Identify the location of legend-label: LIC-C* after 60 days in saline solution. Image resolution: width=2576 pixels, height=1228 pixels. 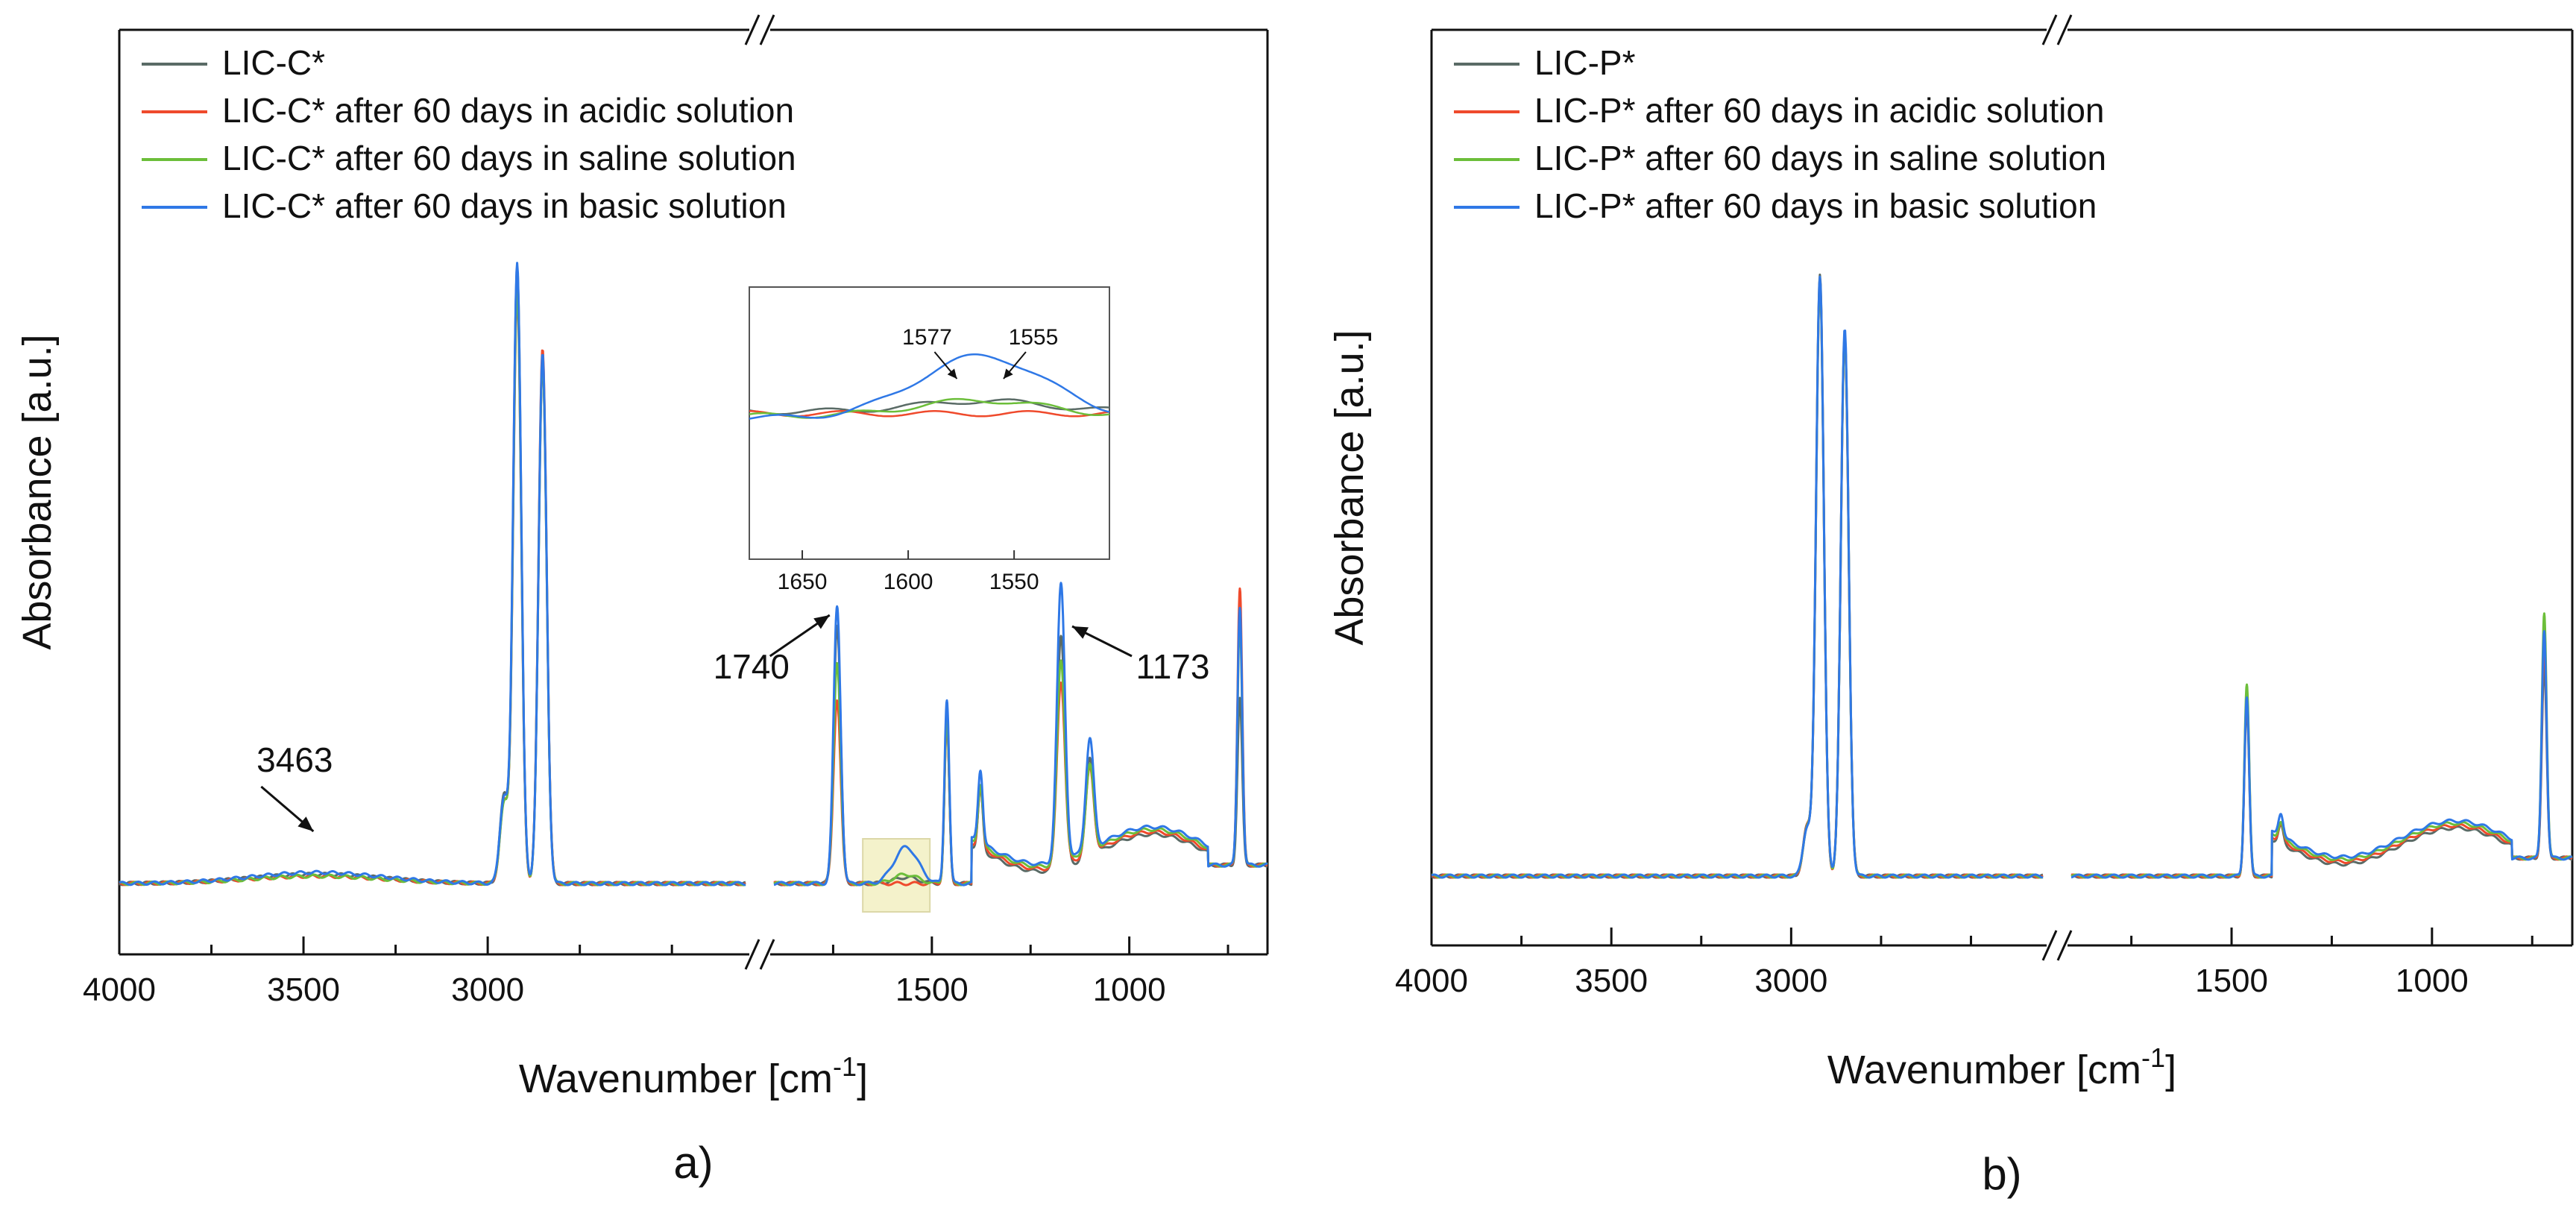
(509, 158).